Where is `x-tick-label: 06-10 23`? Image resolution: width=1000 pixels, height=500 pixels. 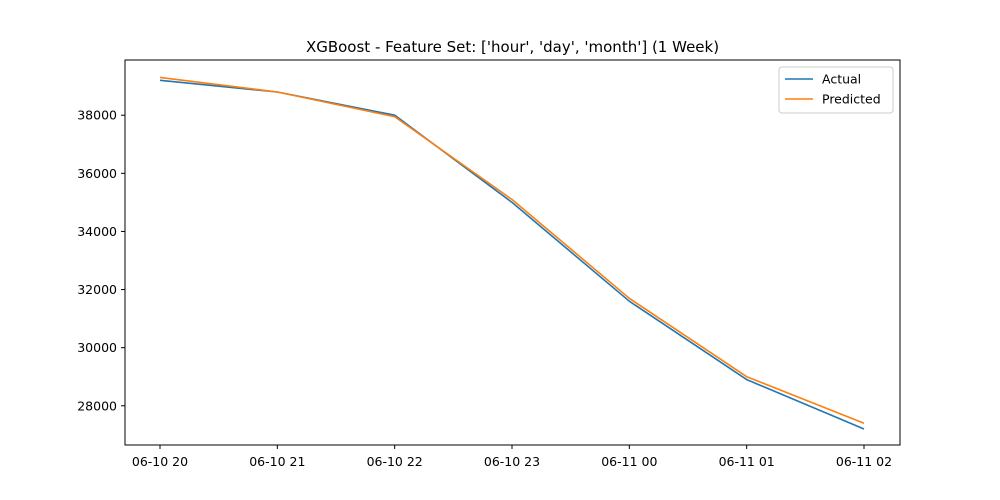 x-tick-label: 06-10 23 is located at coordinates (512, 461).